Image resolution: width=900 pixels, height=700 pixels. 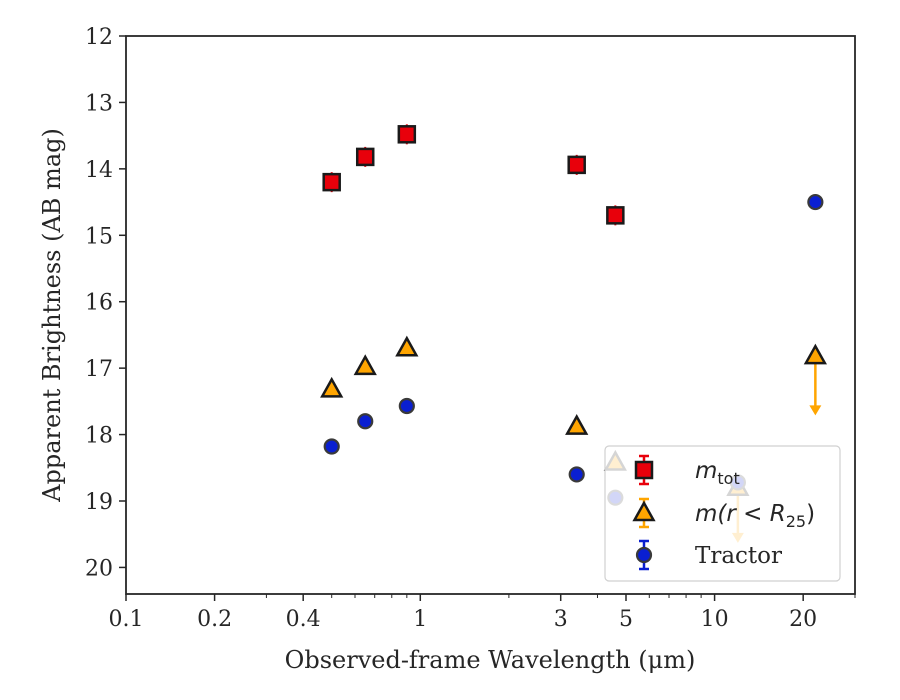 What do you see at coordinates (644, 555) in the screenshot?
I see `legend-circle-marker` at bounding box center [644, 555].